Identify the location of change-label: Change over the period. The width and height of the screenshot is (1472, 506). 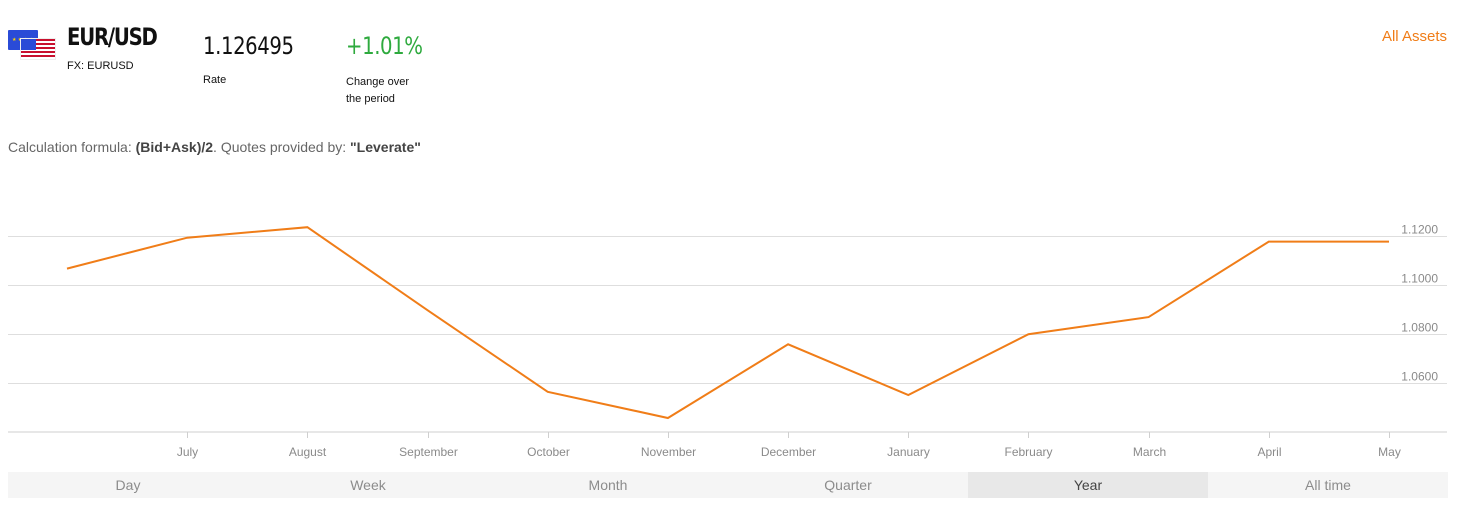
(377, 90).